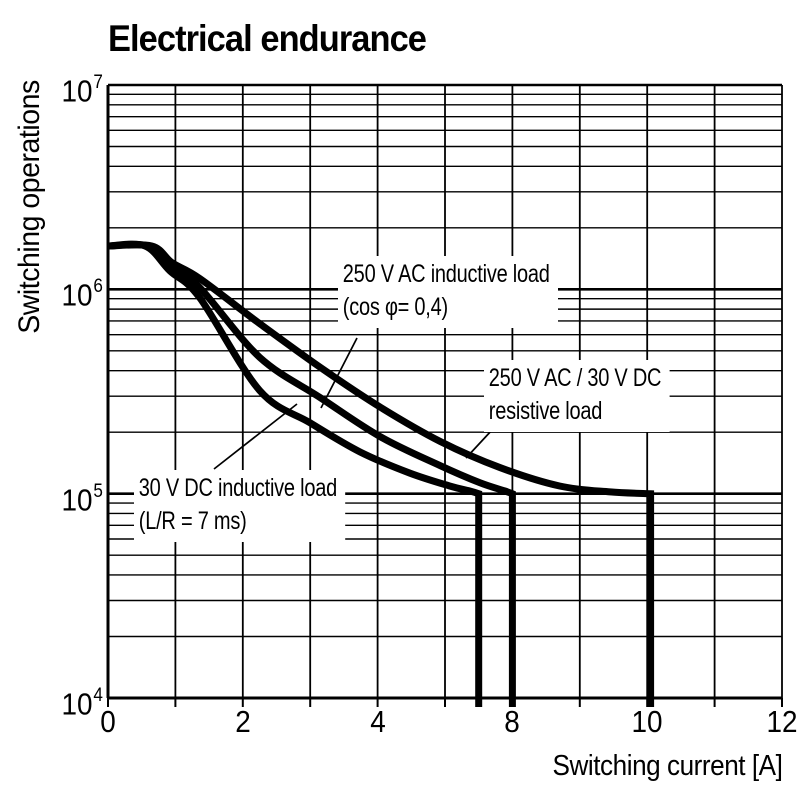  What do you see at coordinates (82, 294) in the screenshot?
I see `y-tick-label-1e6: 10⁶` at bounding box center [82, 294].